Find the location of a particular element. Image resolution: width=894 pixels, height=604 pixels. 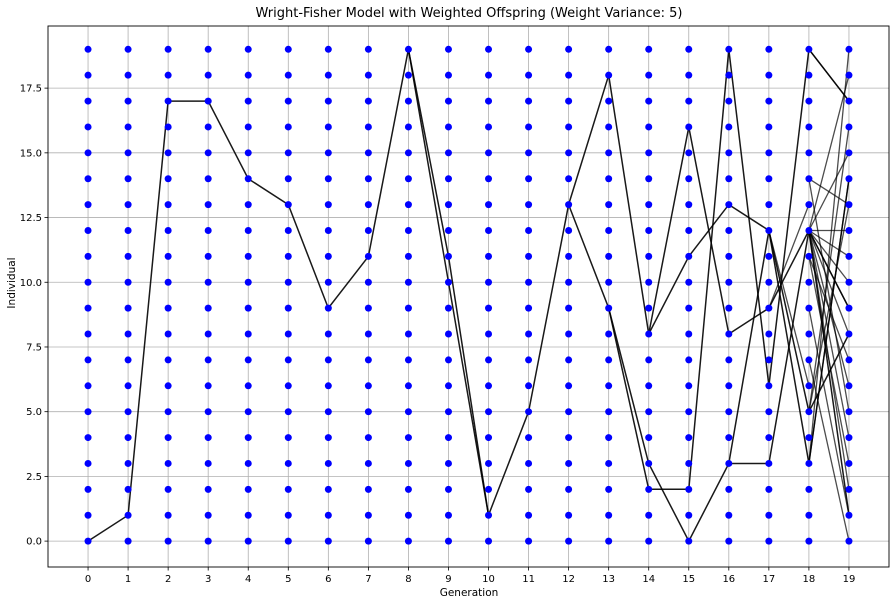

x-tick-label: 10 is located at coordinates (488, 579).